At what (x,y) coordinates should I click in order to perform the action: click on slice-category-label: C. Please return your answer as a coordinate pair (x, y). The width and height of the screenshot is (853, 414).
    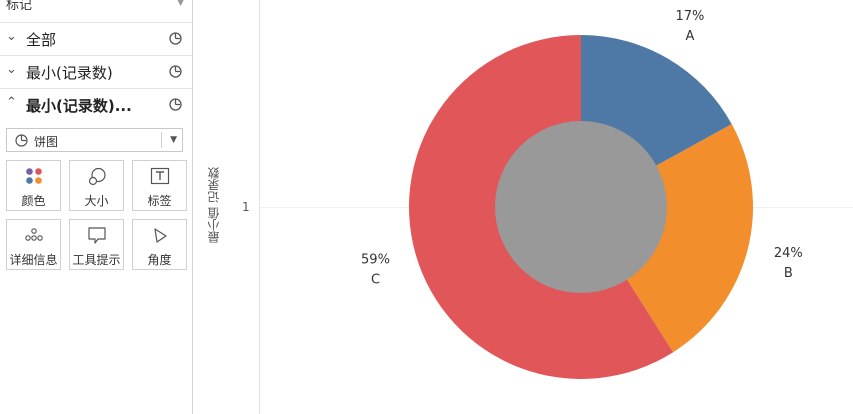
    Looking at the image, I should click on (375, 280).